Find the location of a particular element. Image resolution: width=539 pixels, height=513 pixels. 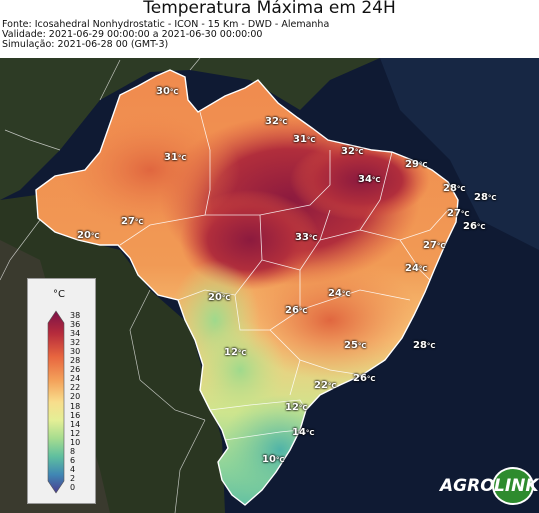

temp-label: 30°C is located at coordinates (167, 91).